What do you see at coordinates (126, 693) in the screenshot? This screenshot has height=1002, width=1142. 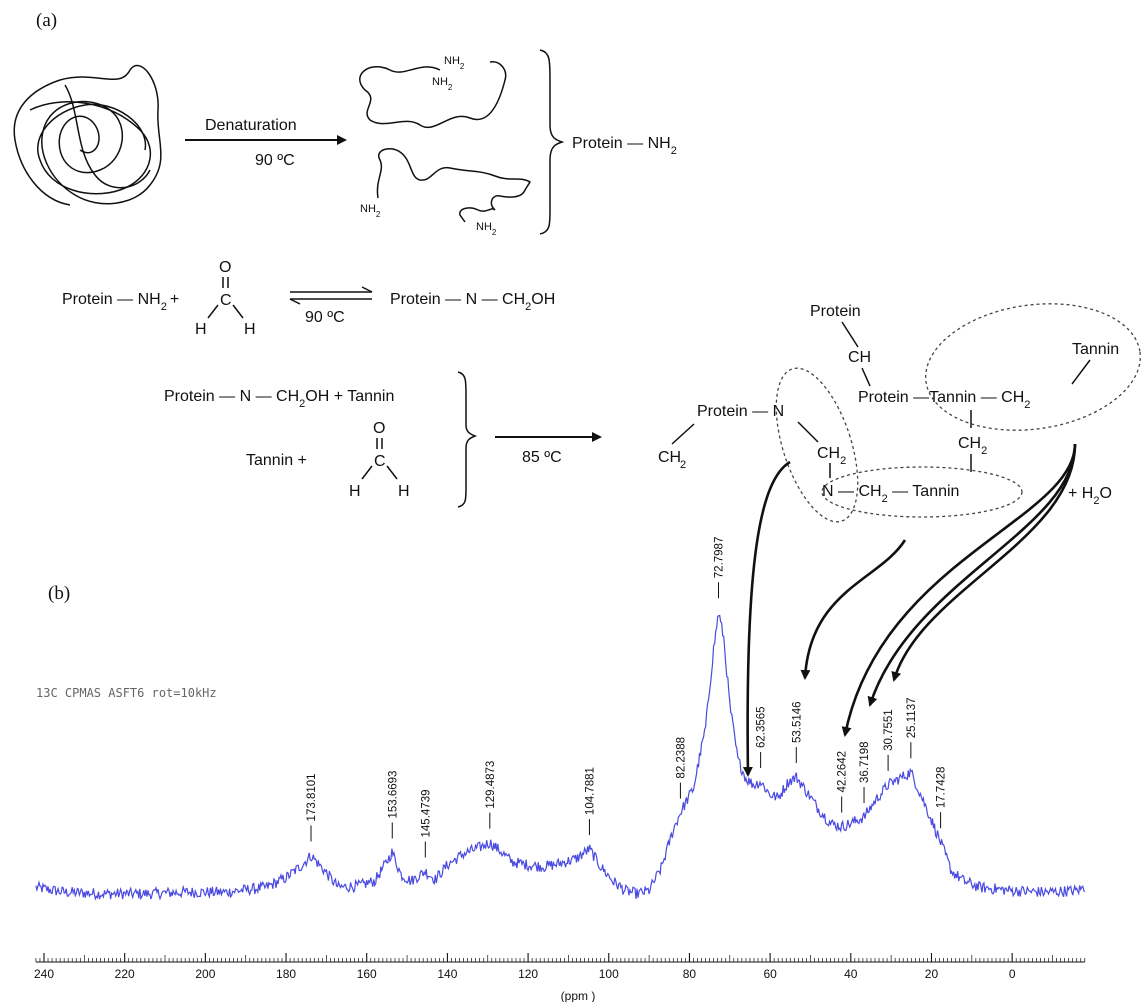 I see `spectrum-title: 13C CPMAS ASFT6 rot=10kHz` at bounding box center [126, 693].